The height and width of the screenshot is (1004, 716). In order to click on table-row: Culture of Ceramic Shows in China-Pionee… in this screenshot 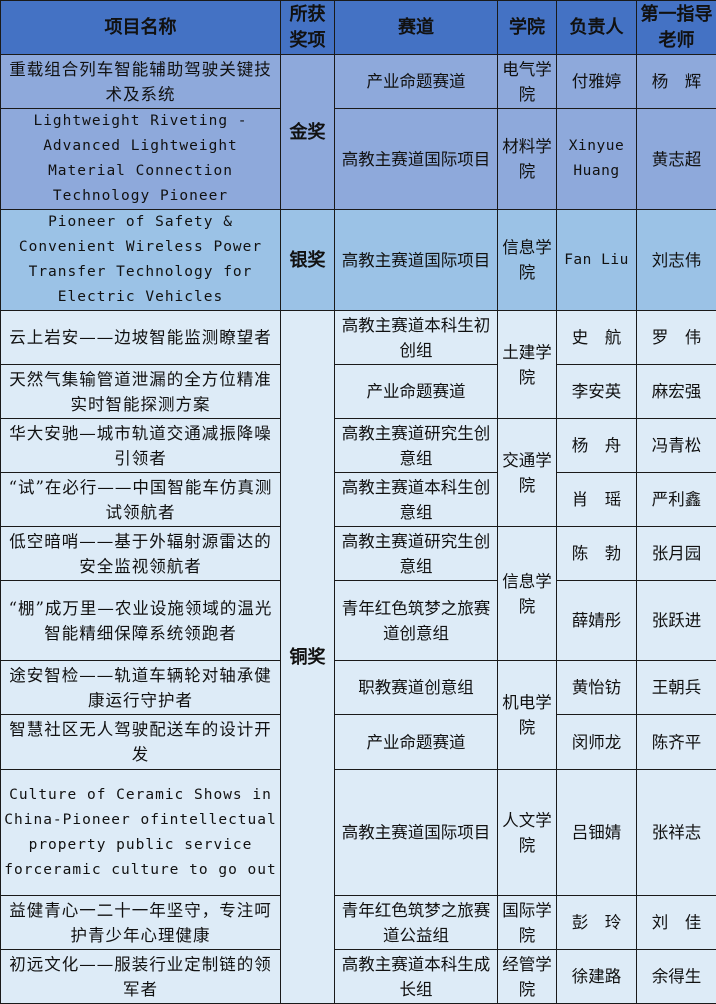, I will do `click(358, 833)`.